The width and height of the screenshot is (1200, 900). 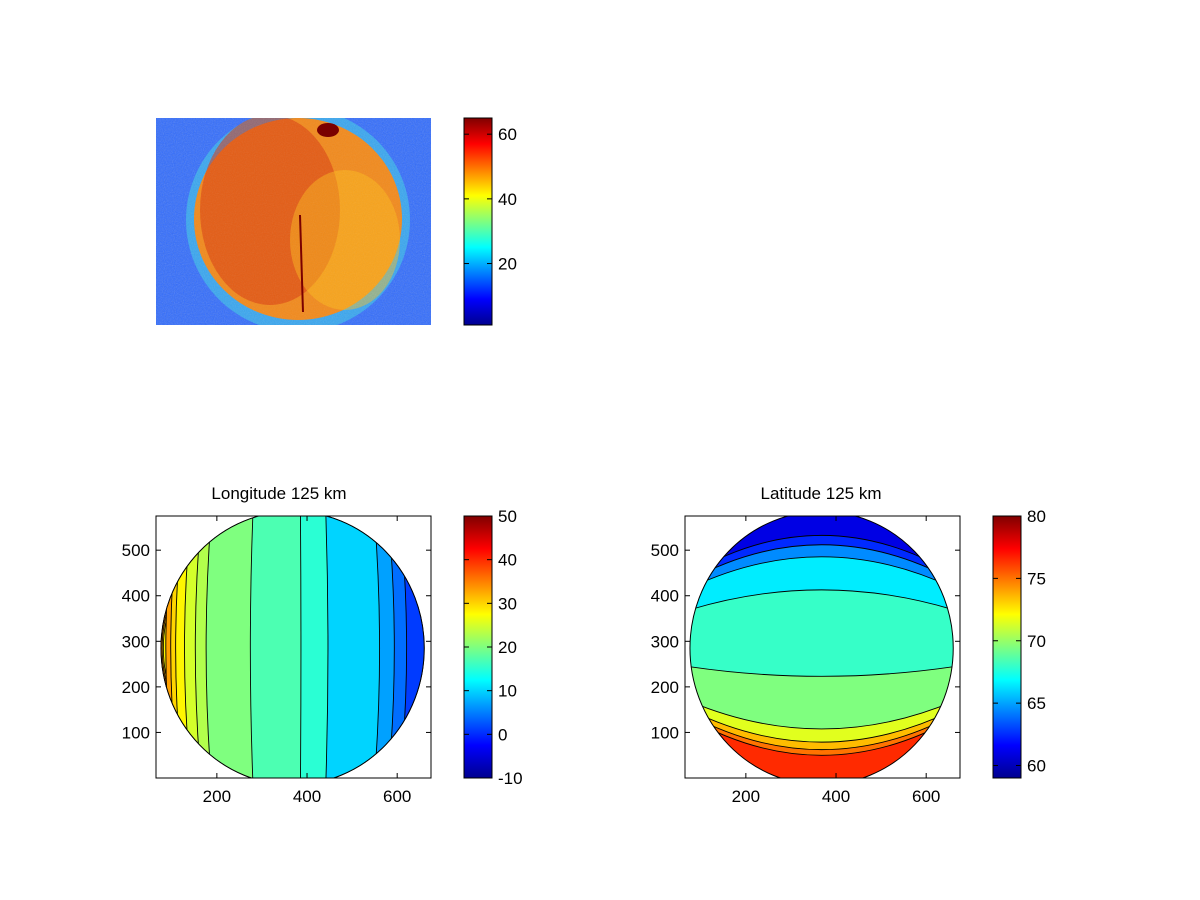 I want to click on longitude-title: Longitude 125 km, so click(x=278, y=493).